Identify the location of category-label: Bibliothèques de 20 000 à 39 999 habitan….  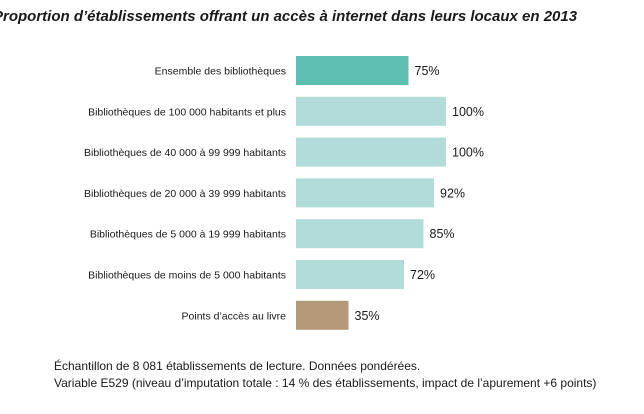
(185, 194).